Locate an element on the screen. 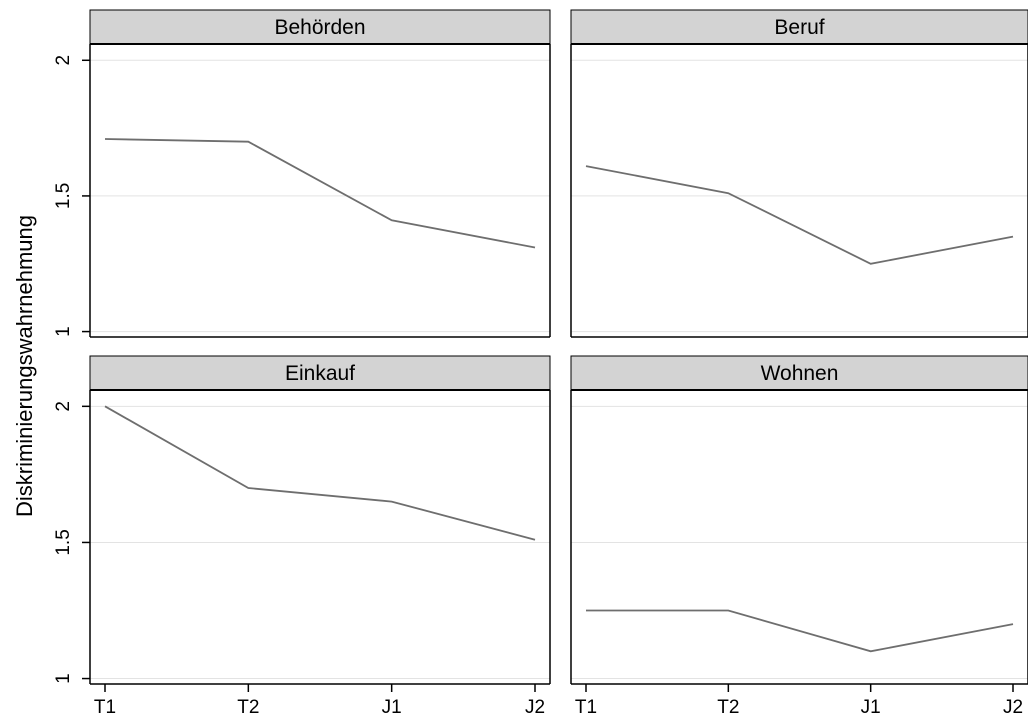  y-axis-label: Diskriminierungswahrnehmung is located at coordinates (24, 366).